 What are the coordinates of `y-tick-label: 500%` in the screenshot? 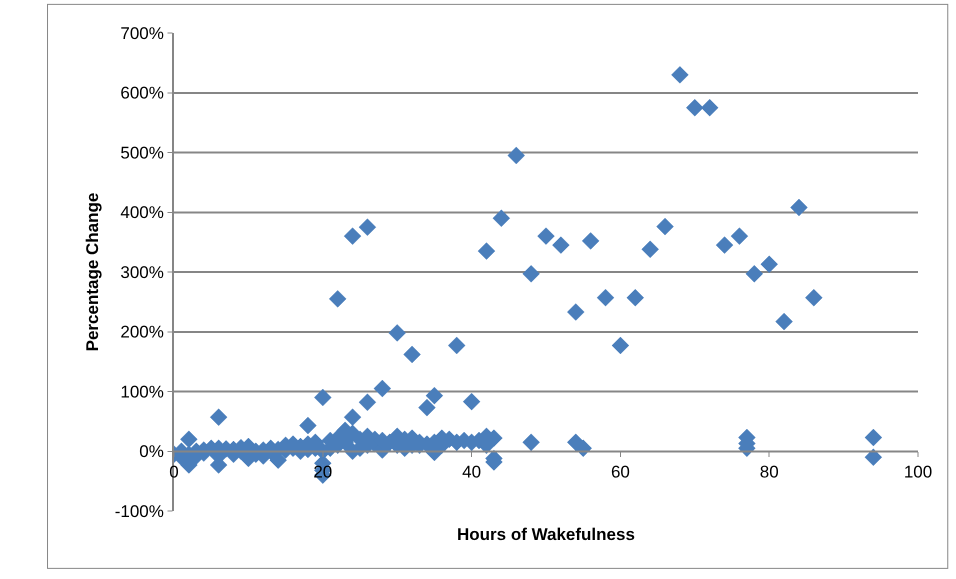 It's located at (142, 152).